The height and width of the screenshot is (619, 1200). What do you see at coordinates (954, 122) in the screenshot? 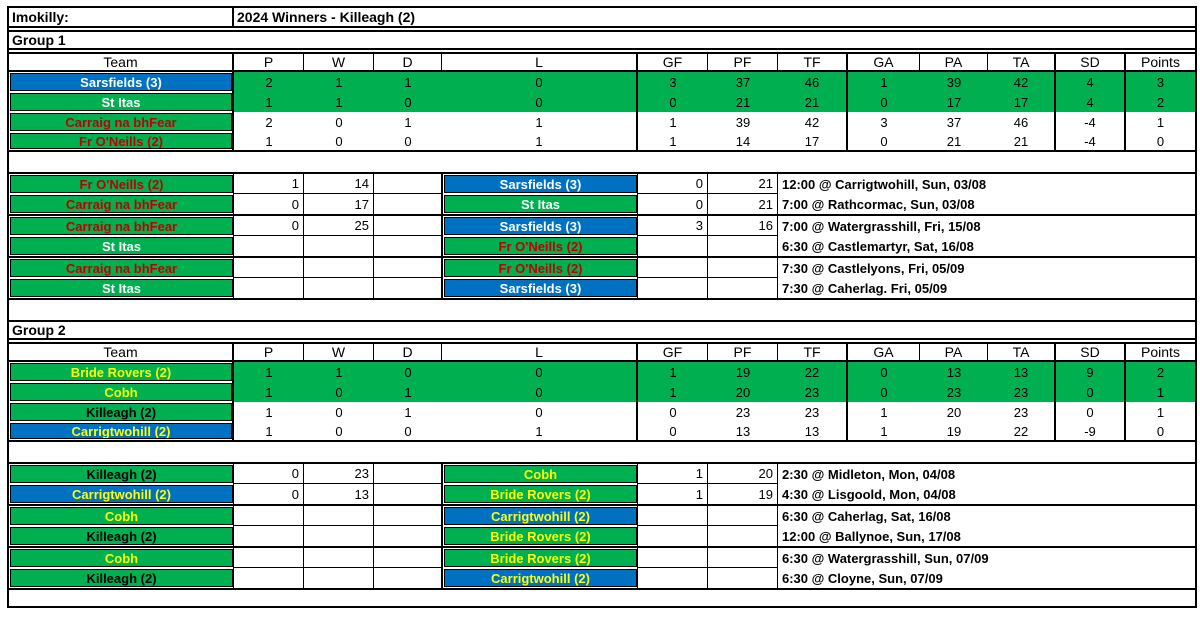
I see `stat-cell-pa: 37` at bounding box center [954, 122].